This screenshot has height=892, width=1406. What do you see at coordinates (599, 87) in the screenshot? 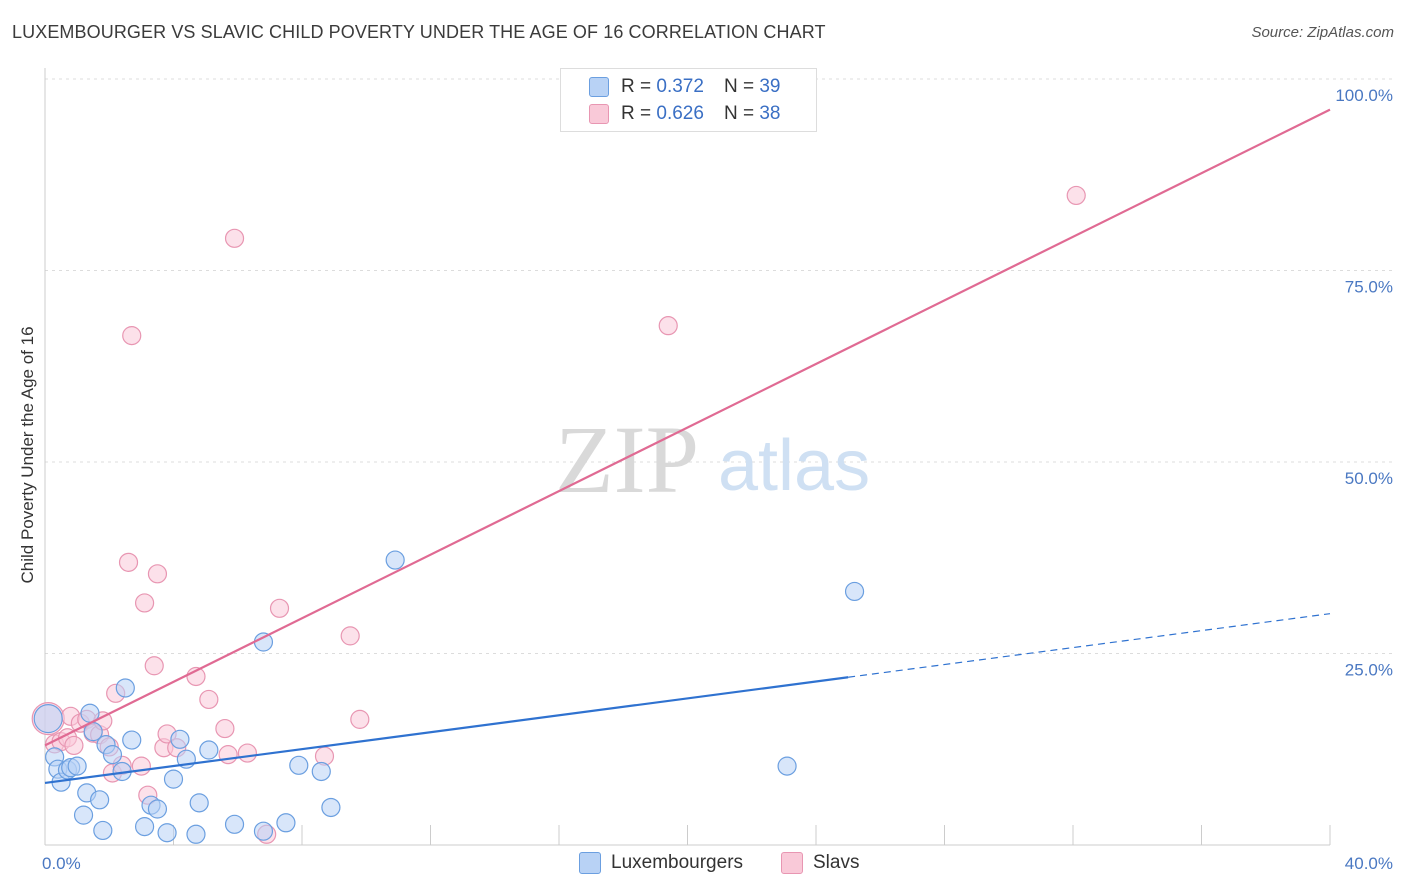
I see `legend-swatch-blue` at bounding box center [599, 87].